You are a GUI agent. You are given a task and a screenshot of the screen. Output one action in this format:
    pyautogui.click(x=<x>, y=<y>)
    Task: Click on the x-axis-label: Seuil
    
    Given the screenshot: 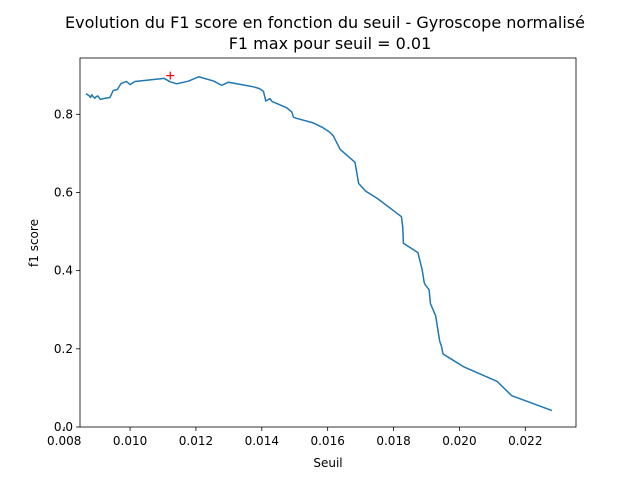 What is the action you would take?
    pyautogui.click(x=327, y=463)
    